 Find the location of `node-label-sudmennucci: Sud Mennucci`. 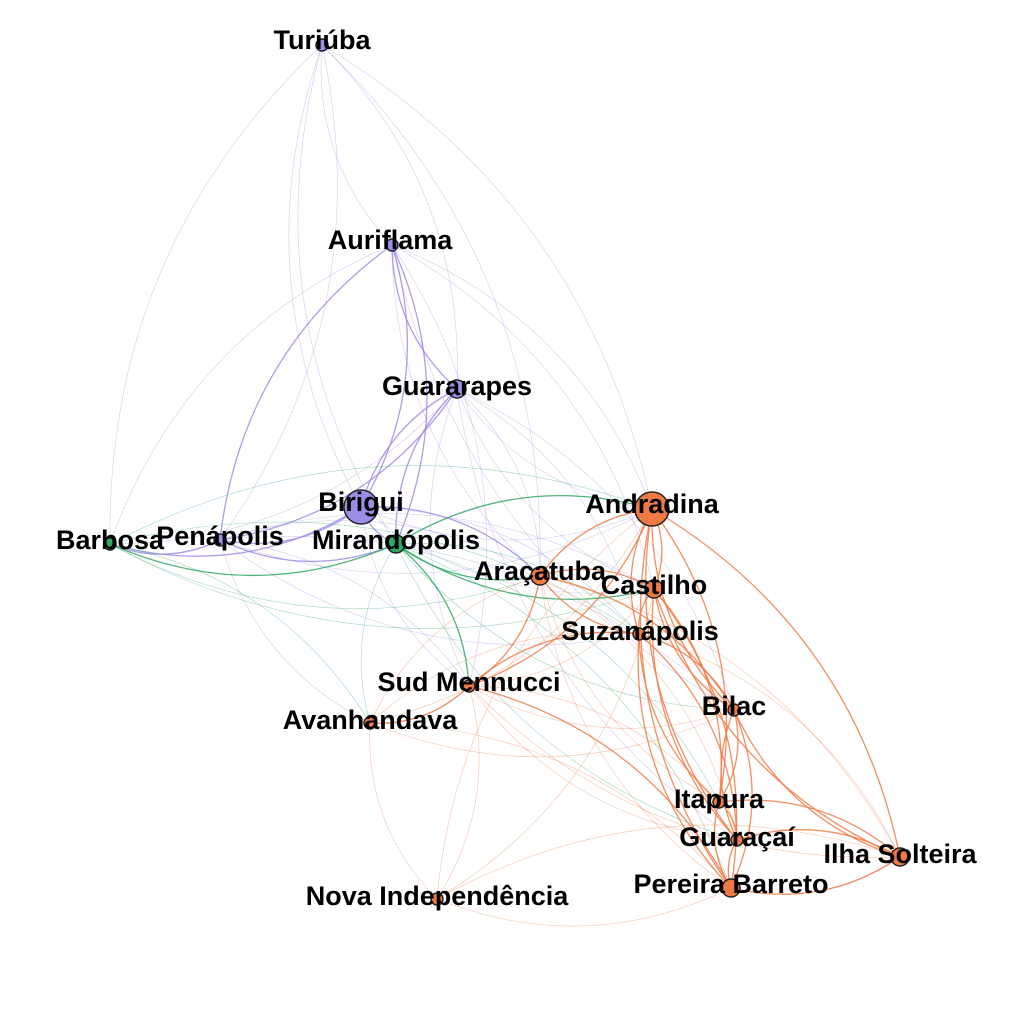

node-label-sudmennucci: Sud Mennucci is located at coordinates (468, 682).